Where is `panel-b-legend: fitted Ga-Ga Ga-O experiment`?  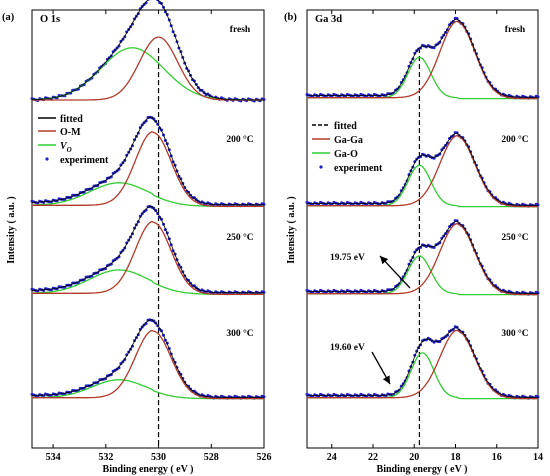
panel-b-legend: fitted Ga-Ga Ga-O experiment is located at coordinates (347, 147).